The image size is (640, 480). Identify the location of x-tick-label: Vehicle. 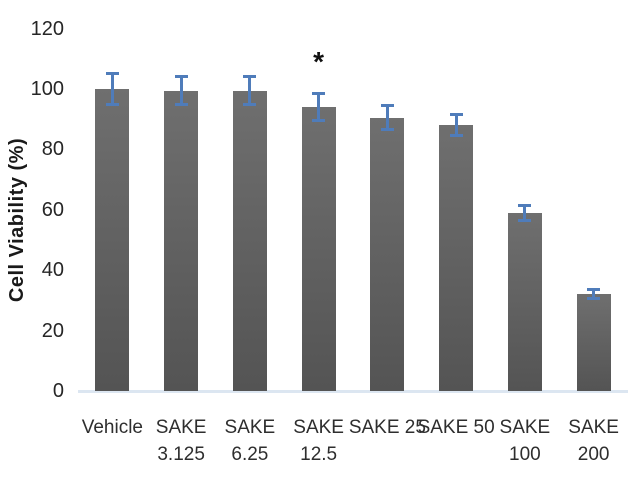
(112, 427).